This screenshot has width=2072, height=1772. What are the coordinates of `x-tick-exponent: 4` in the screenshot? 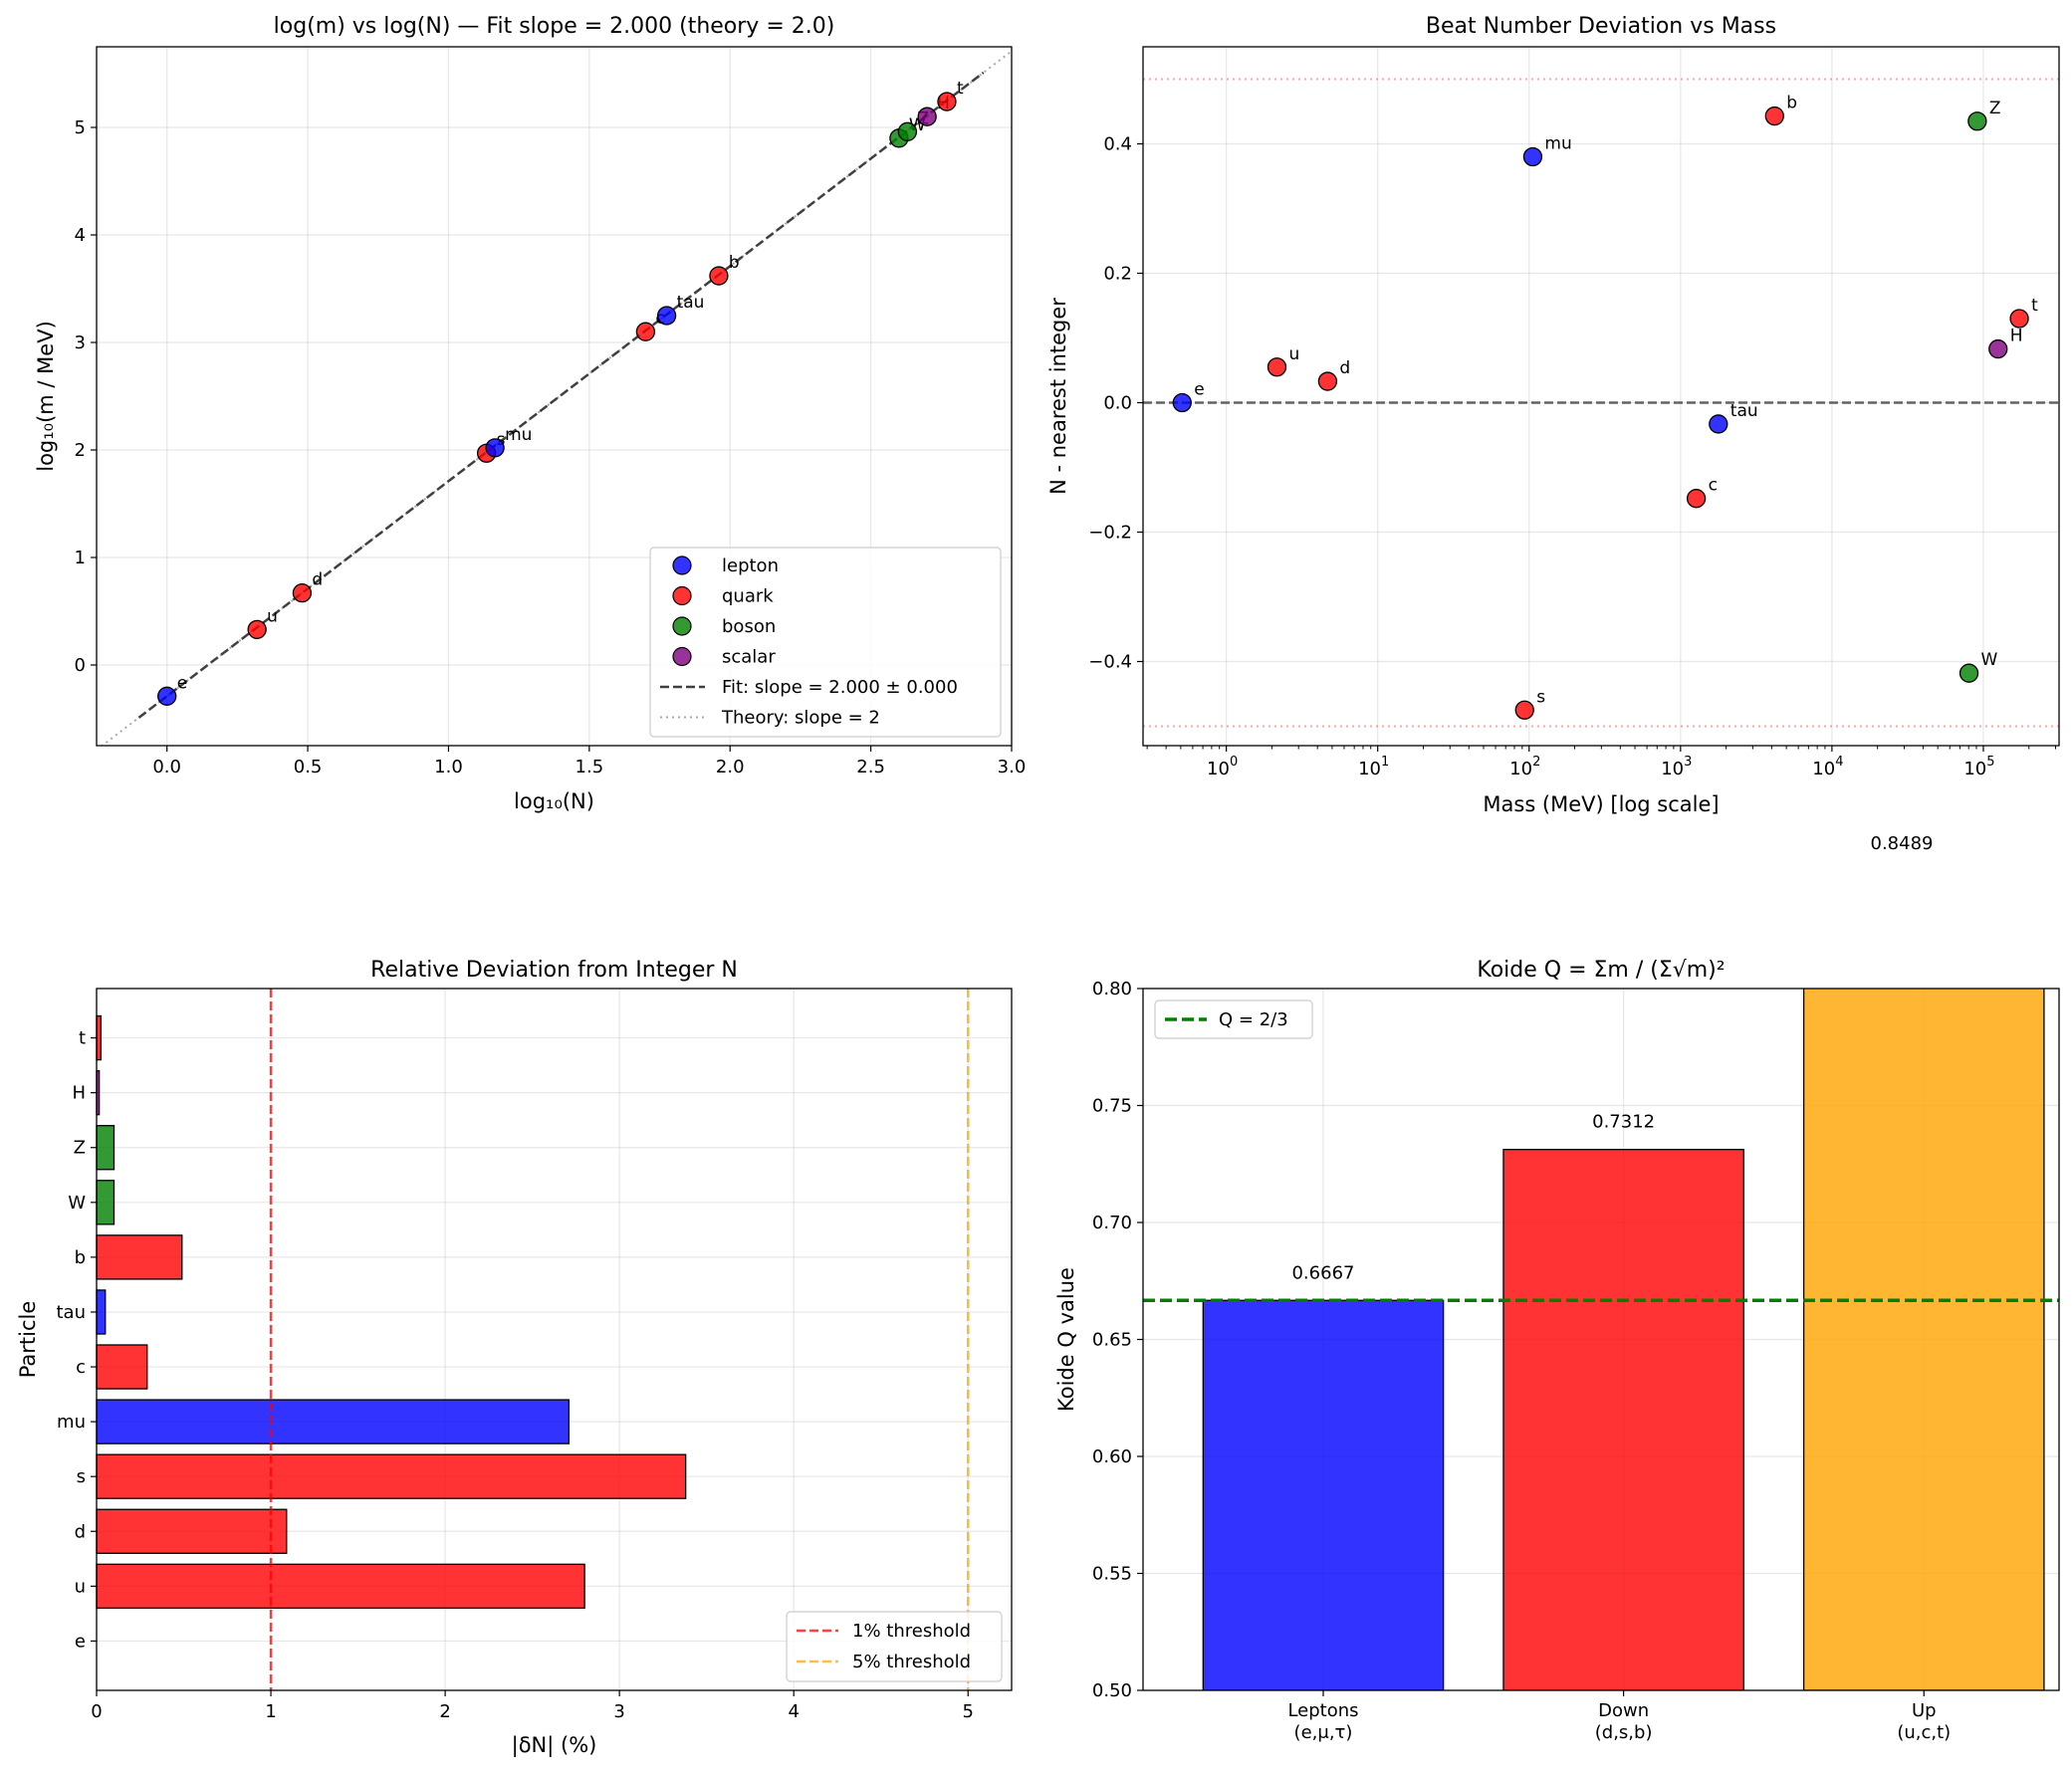 It's located at (1839, 762).